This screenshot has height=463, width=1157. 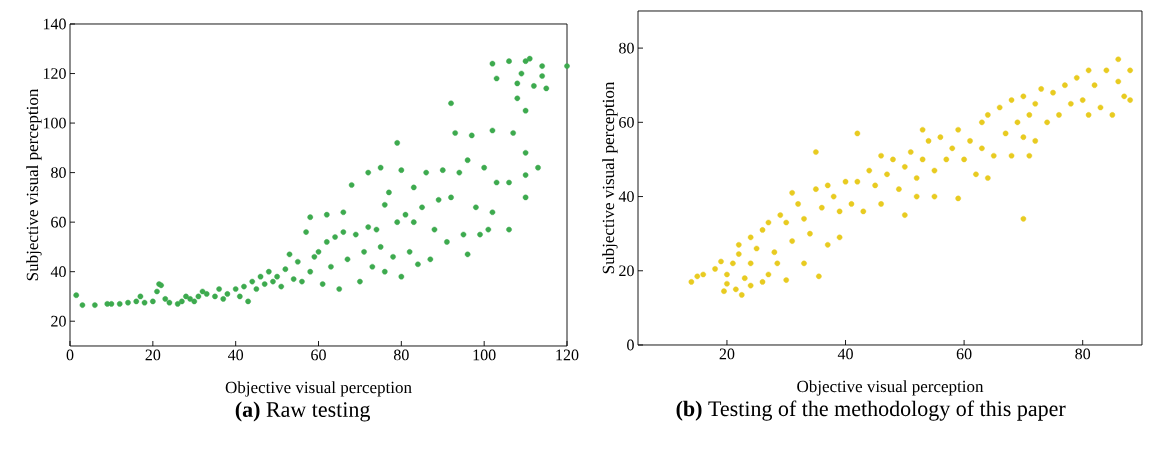 What do you see at coordinates (871, 410) in the screenshot?
I see `text: (b) Testing of the methodology of this paper` at bounding box center [871, 410].